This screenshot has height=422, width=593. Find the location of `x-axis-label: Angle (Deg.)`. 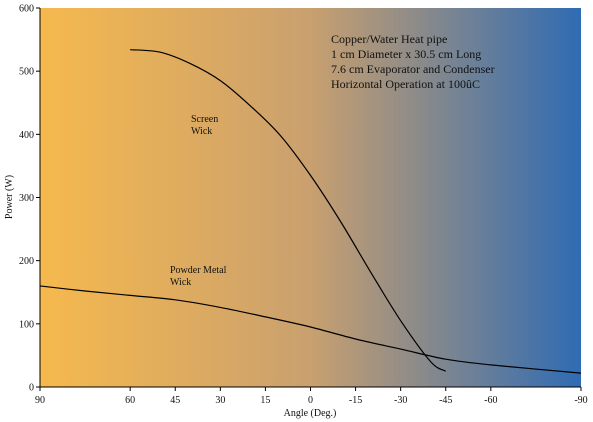

x-axis-label: Angle (Deg.) is located at coordinates (310, 413).